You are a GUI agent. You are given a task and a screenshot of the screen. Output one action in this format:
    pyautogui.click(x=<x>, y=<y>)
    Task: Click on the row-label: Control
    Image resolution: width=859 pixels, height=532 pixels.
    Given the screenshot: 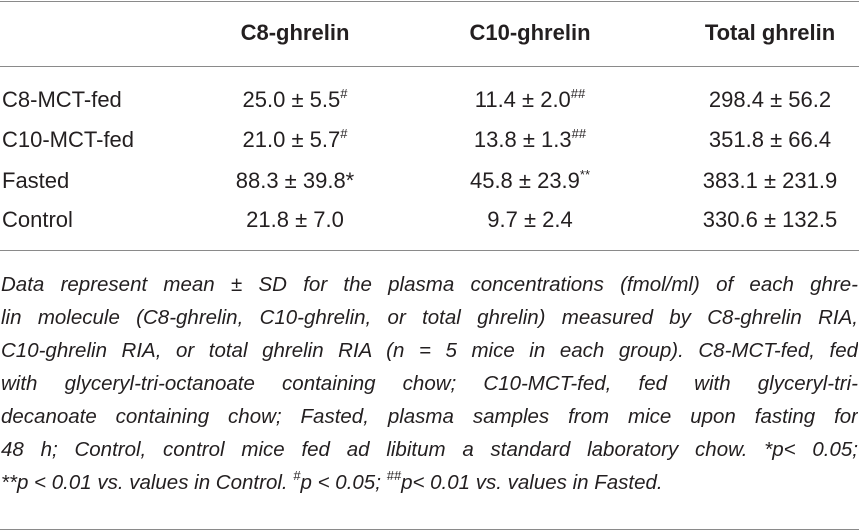 What is the action you would take?
    pyautogui.click(x=37, y=219)
    